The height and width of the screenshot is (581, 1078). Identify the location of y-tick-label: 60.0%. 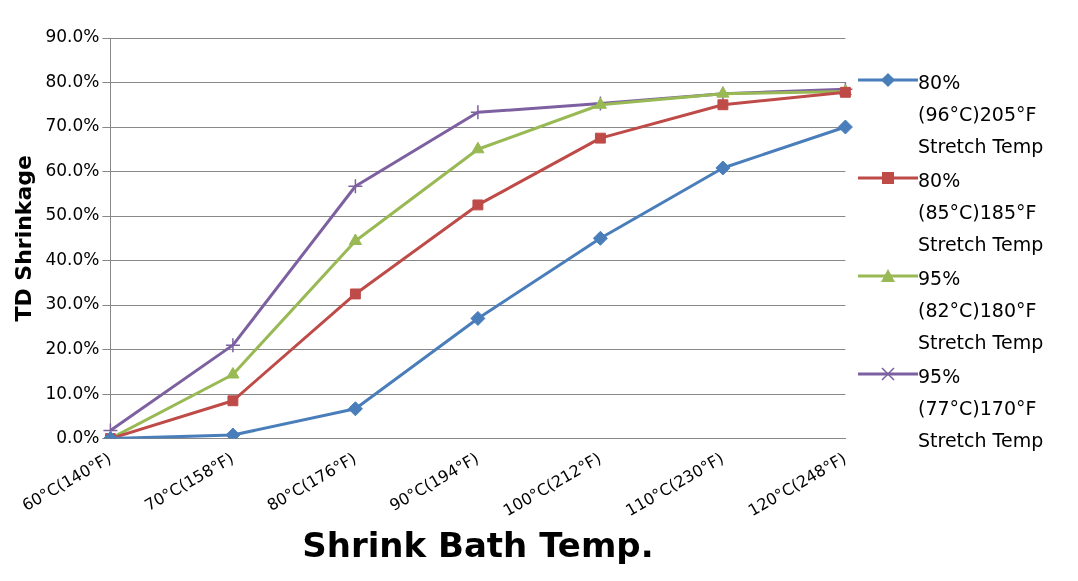
(72, 169).